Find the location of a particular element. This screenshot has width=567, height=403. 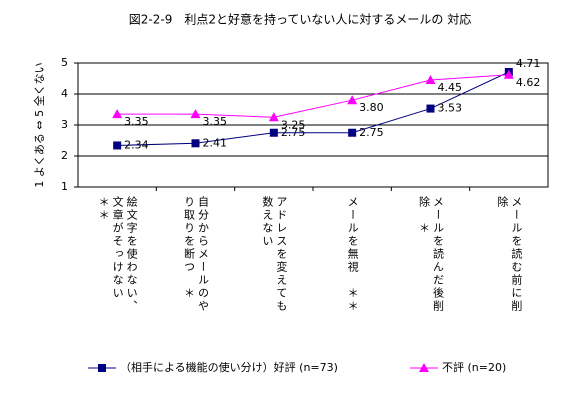

data-label: 2.41 is located at coordinates (215, 142).